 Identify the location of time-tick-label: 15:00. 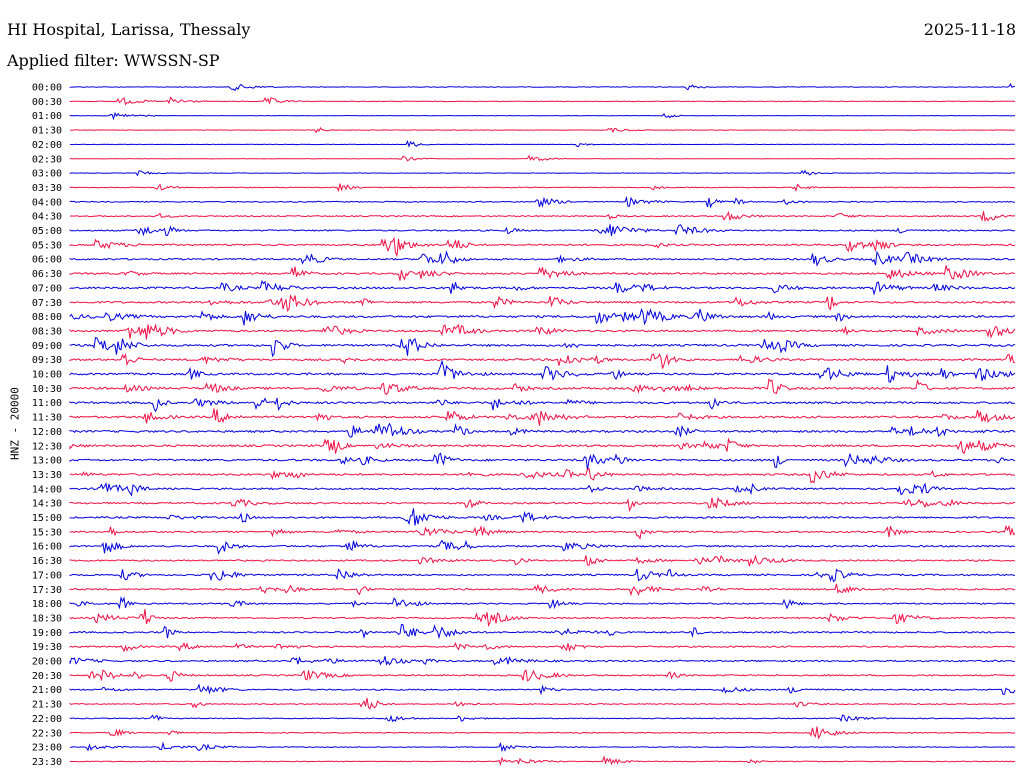
(47, 518).